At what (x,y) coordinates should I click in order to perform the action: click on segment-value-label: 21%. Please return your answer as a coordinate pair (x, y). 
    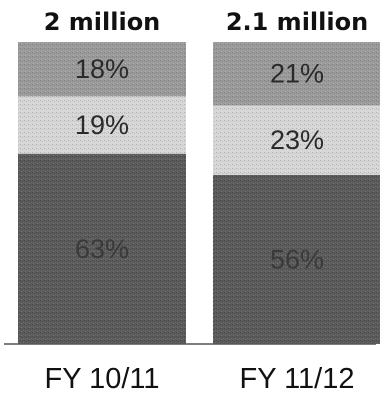
    Looking at the image, I should click on (297, 74).